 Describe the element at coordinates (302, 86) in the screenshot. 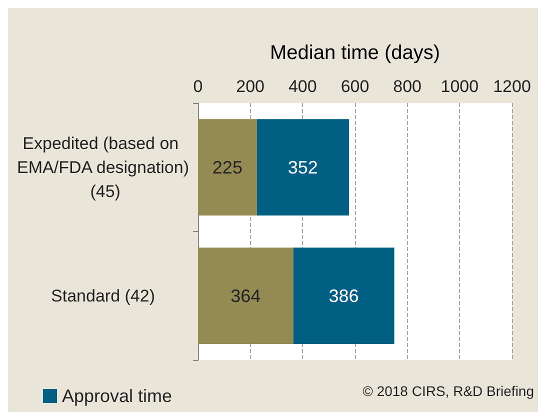

I see `x-tick-label: 400` at that location.